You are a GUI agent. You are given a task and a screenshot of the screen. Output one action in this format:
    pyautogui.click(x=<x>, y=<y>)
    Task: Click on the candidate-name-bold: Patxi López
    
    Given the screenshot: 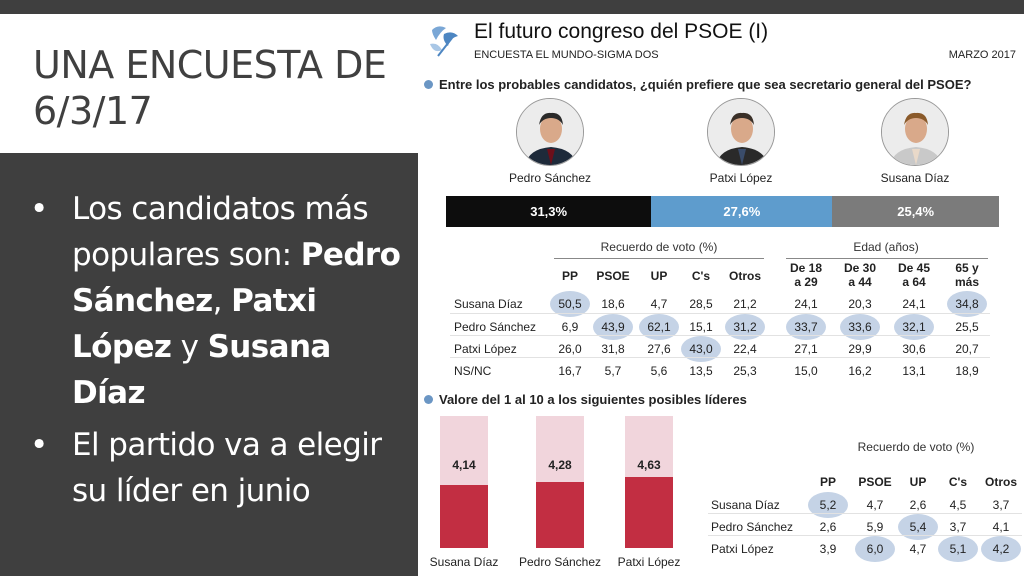 What is the action you would take?
    pyautogui.click(x=194, y=324)
    